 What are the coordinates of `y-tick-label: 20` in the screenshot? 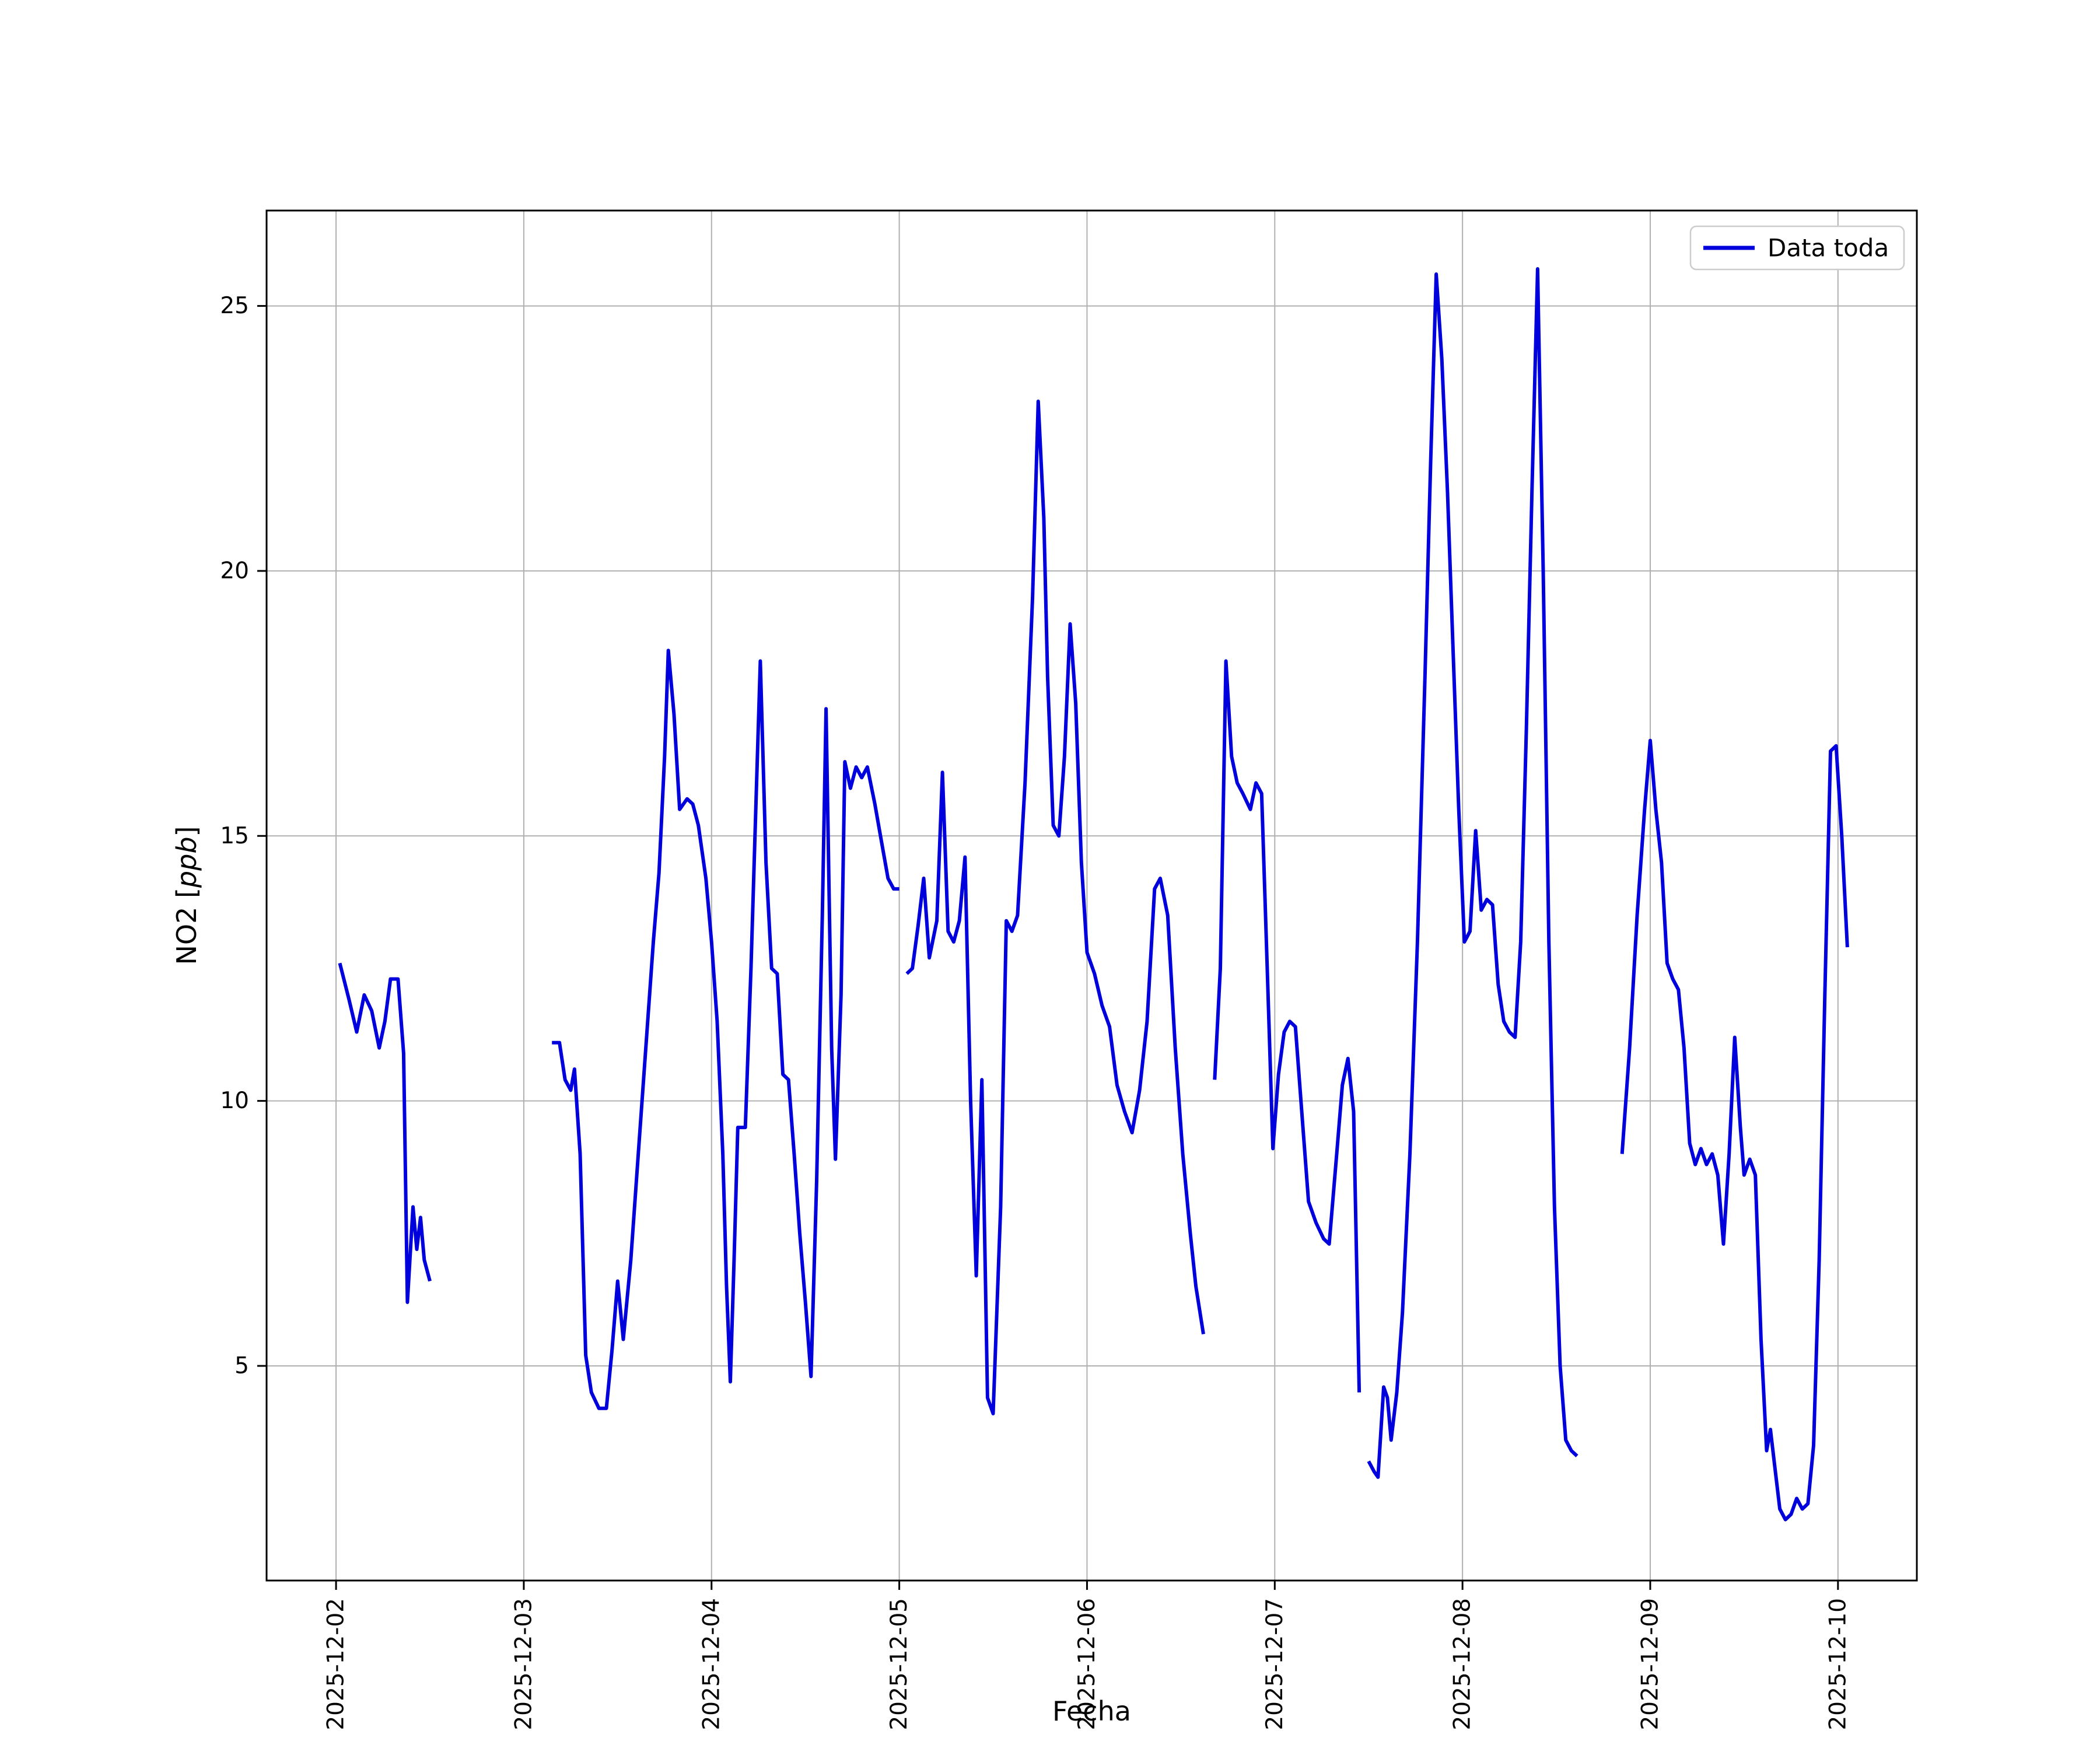 It's located at (235, 571).